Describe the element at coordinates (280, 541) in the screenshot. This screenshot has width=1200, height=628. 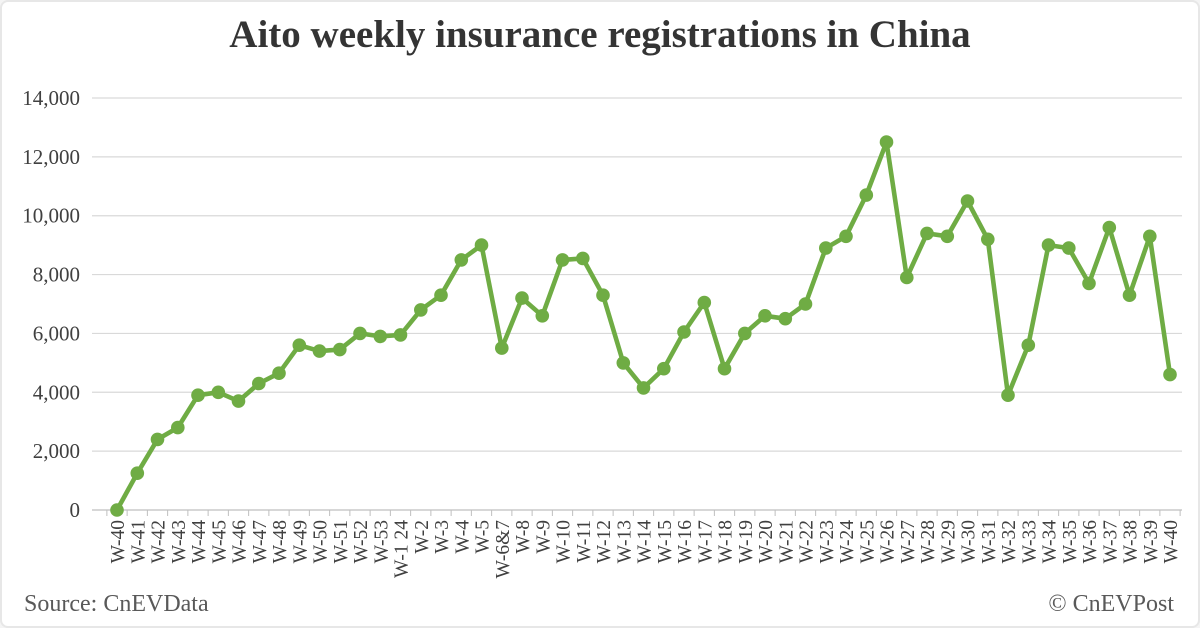
I see `x-axis-label: W-48` at that location.